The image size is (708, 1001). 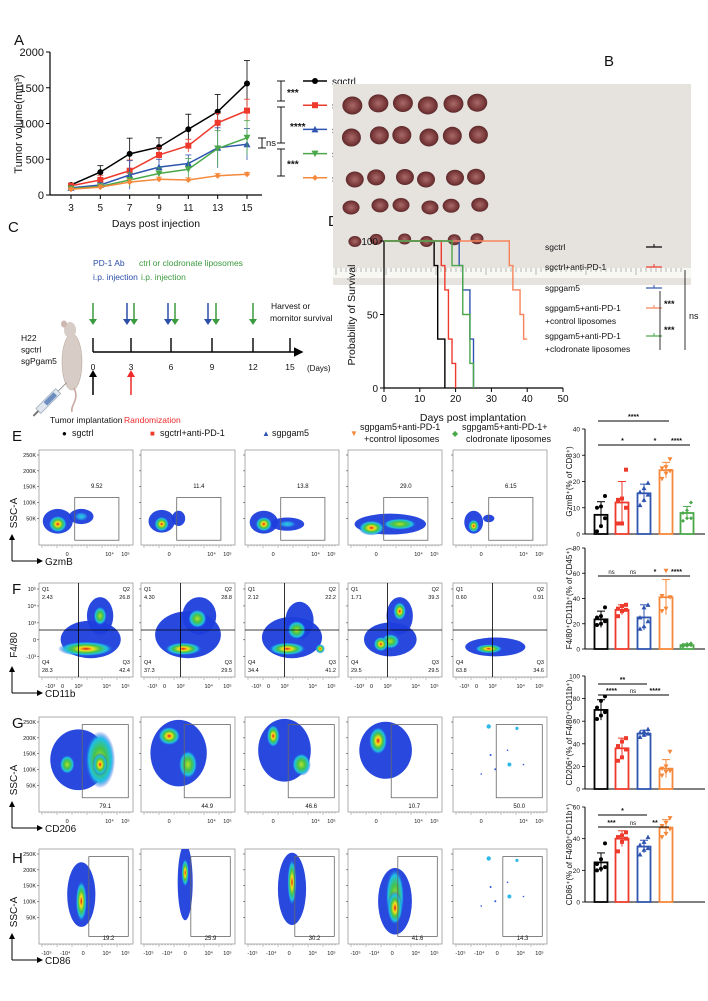 I want to click on legend-marker, so click(x=315, y=154).